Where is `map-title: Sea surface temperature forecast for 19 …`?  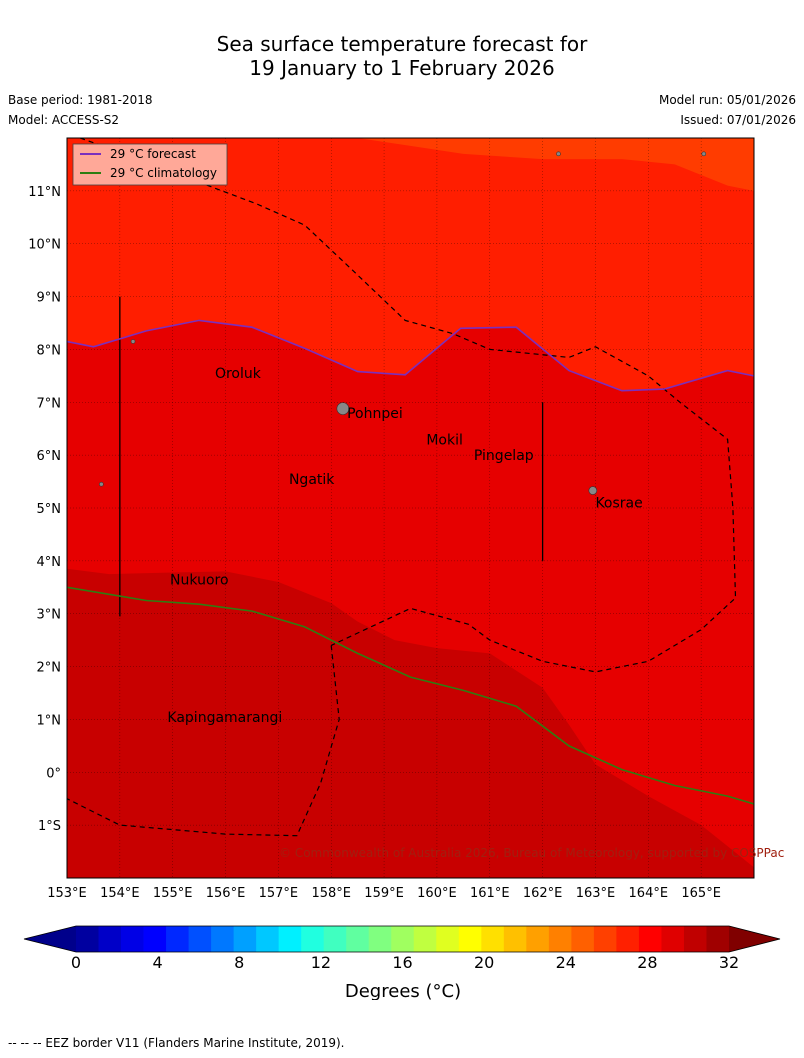
map-title: Sea surface temperature forecast for 19 … is located at coordinates (402, 56).